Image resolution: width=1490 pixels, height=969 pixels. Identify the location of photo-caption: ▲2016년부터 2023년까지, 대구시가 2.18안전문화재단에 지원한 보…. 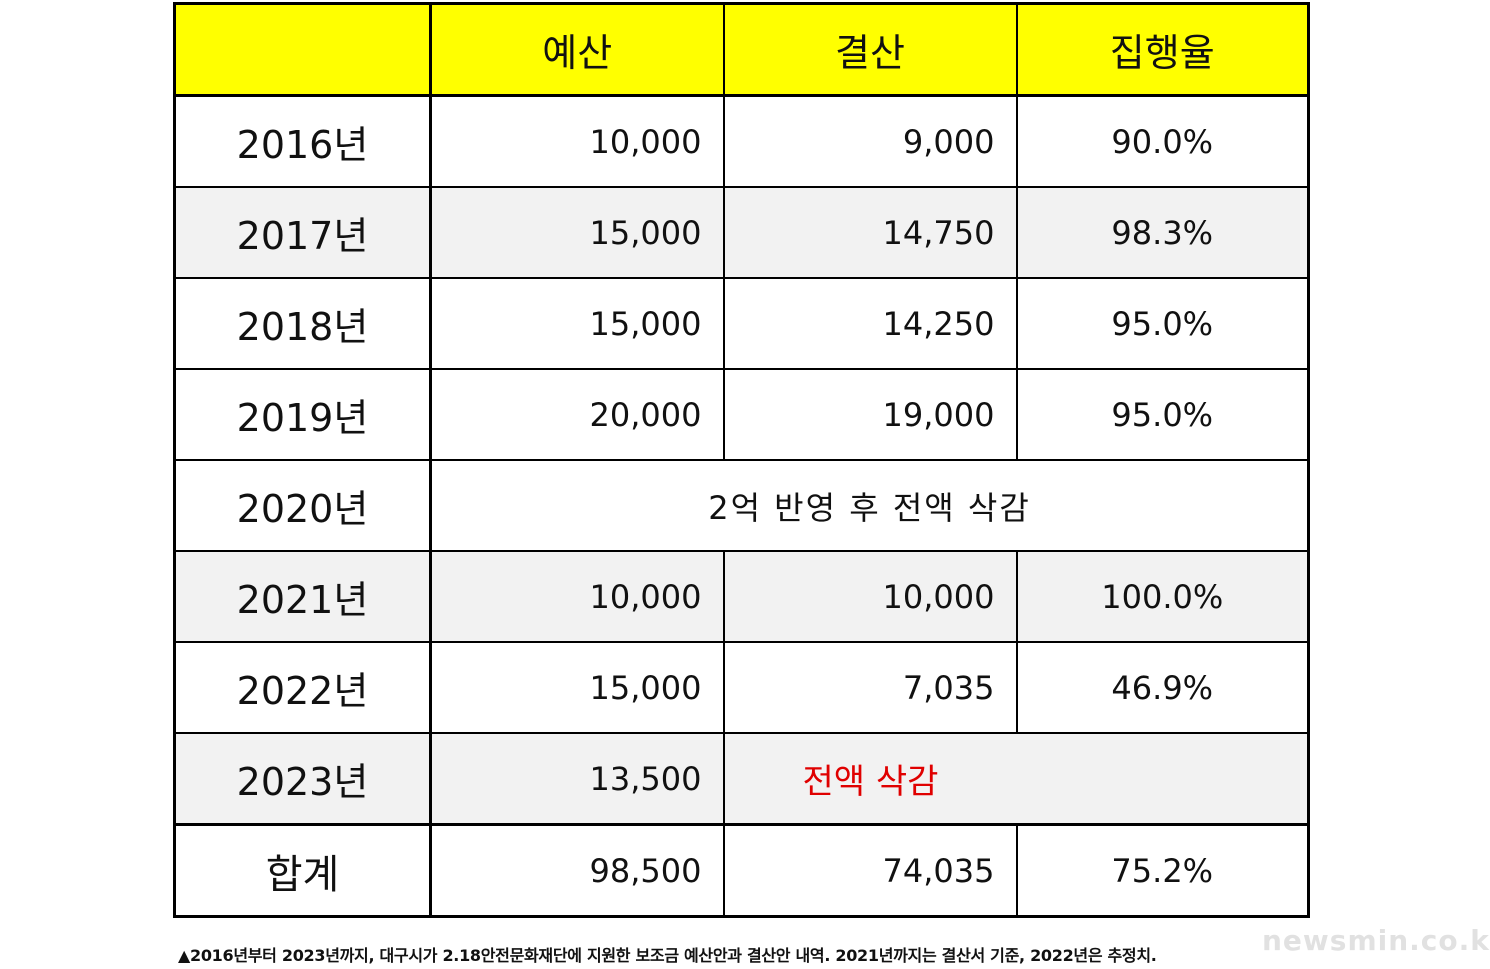
(667, 955).